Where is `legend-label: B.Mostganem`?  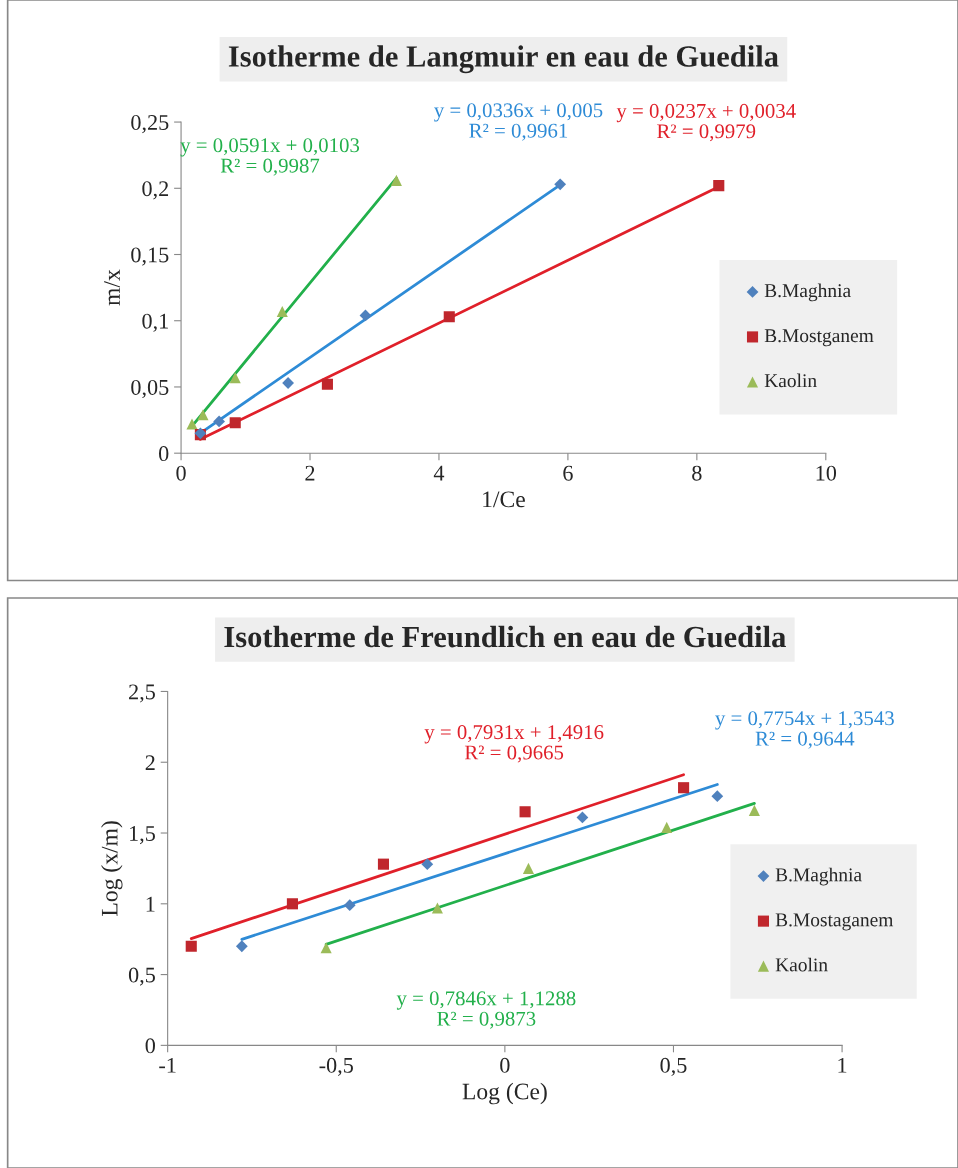
legend-label: B.Mostganem is located at coordinates (819, 338).